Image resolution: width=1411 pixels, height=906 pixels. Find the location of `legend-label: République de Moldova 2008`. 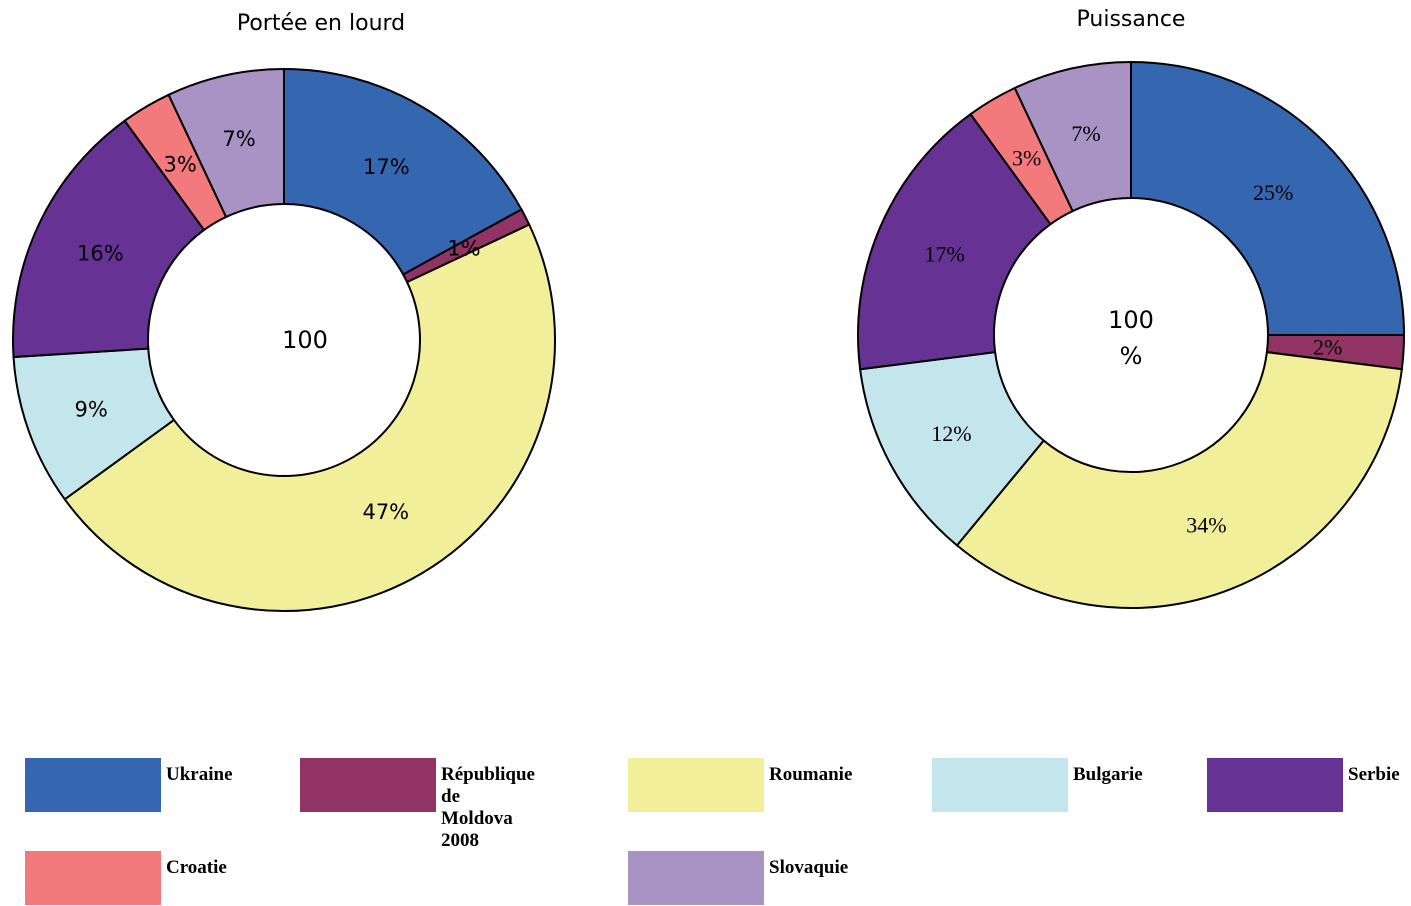

legend-label: République de Moldova 2008 is located at coordinates (488, 807).